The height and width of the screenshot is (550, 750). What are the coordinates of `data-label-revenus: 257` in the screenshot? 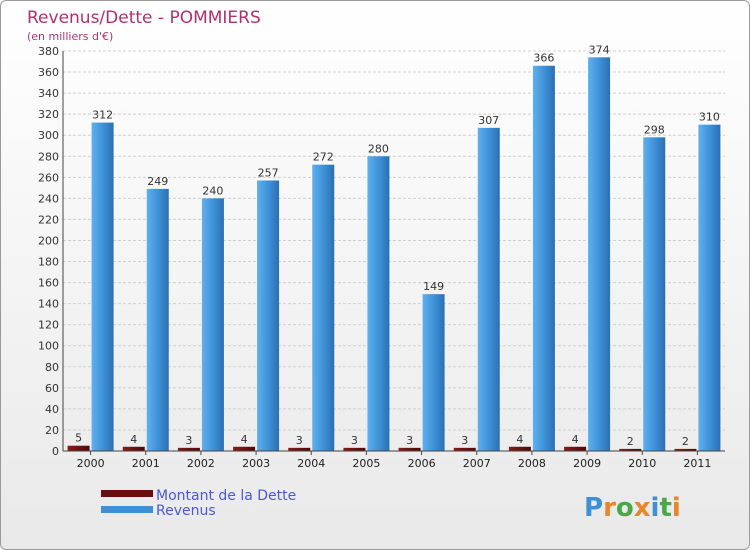 It's located at (268, 172).